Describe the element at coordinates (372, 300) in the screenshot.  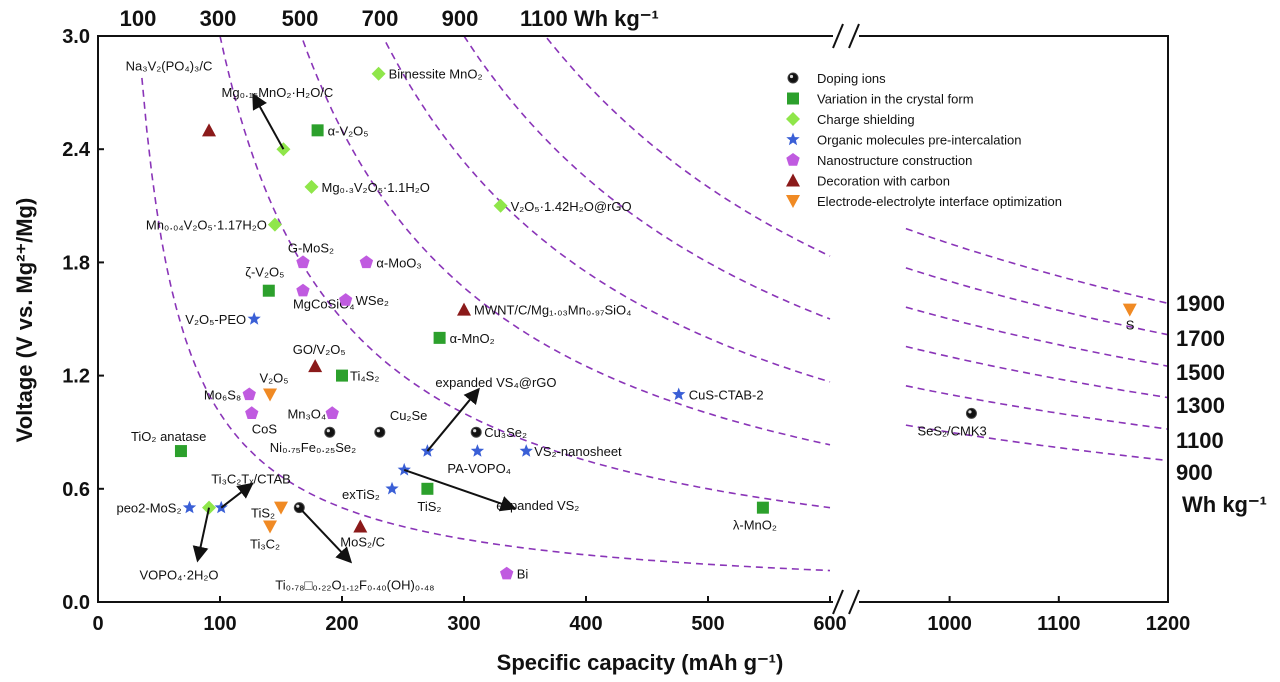
I see `point-label: WSe₂` at that location.